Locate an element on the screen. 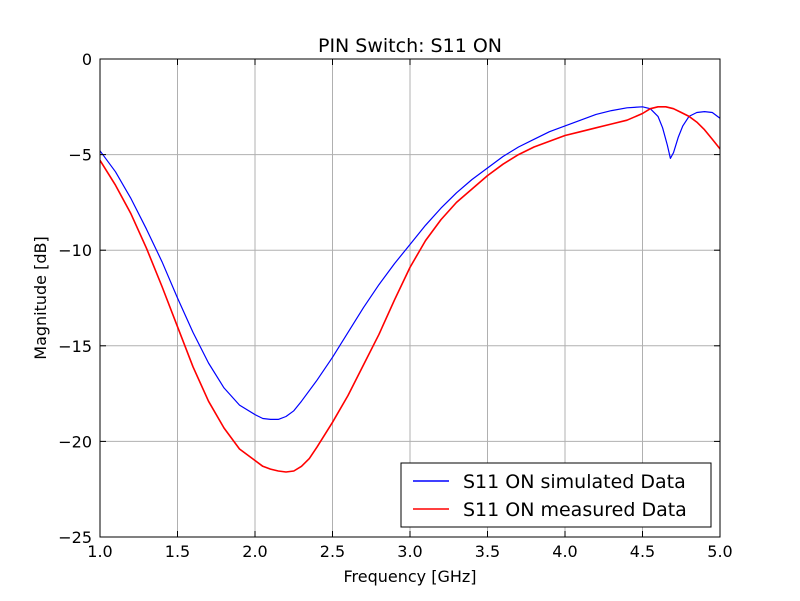  y-tick-label: −10 is located at coordinates (75, 250).